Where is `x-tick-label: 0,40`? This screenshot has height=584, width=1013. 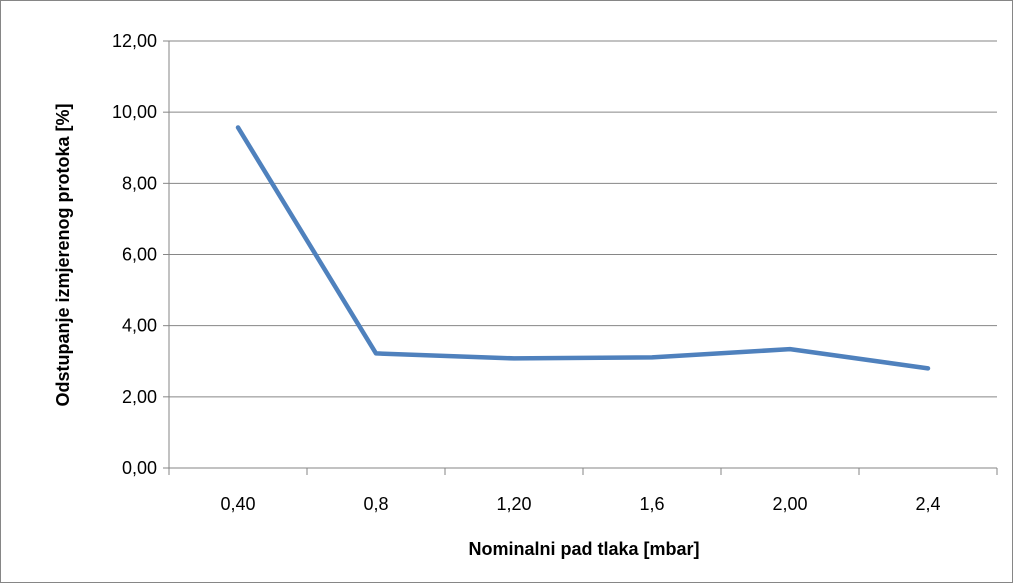 x-tick-label: 0,40 is located at coordinates (237, 504).